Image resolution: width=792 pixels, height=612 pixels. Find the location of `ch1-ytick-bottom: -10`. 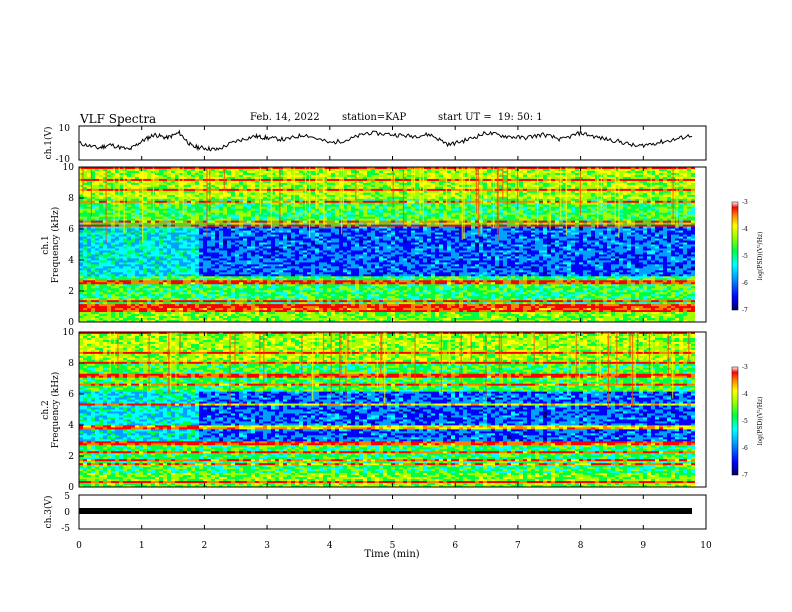

ch1-ytick-bottom: -10 is located at coordinates (63, 160).